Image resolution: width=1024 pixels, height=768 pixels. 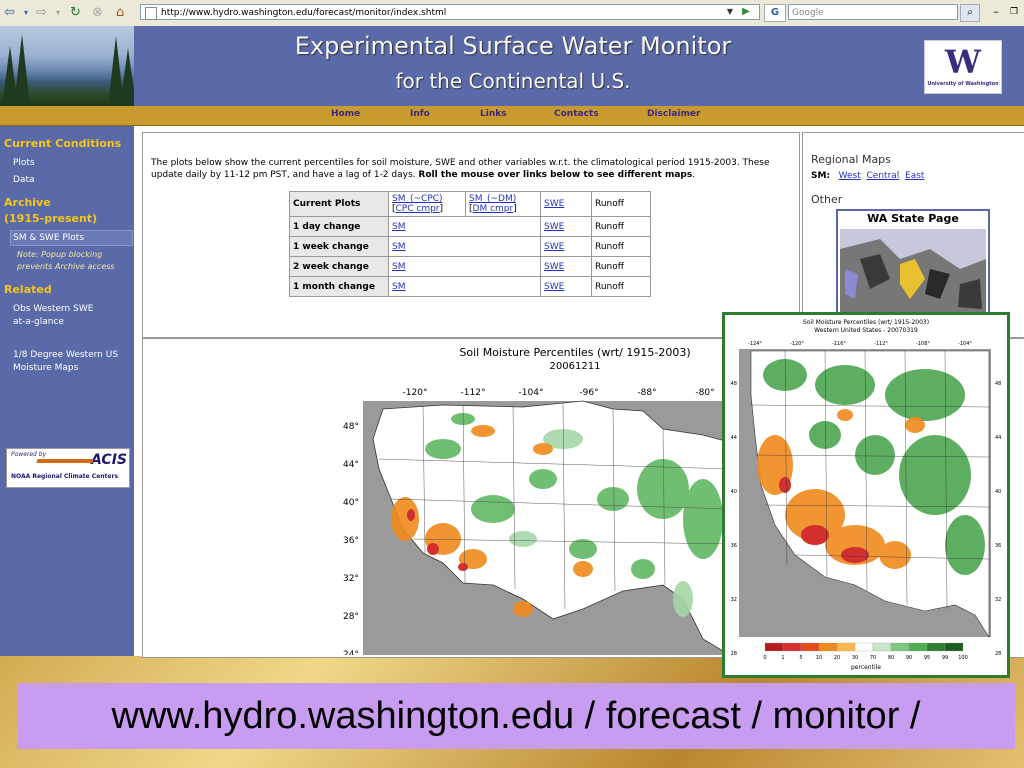 What do you see at coordinates (970, 13) in the screenshot?
I see `search-icon: ⌕` at bounding box center [970, 13].